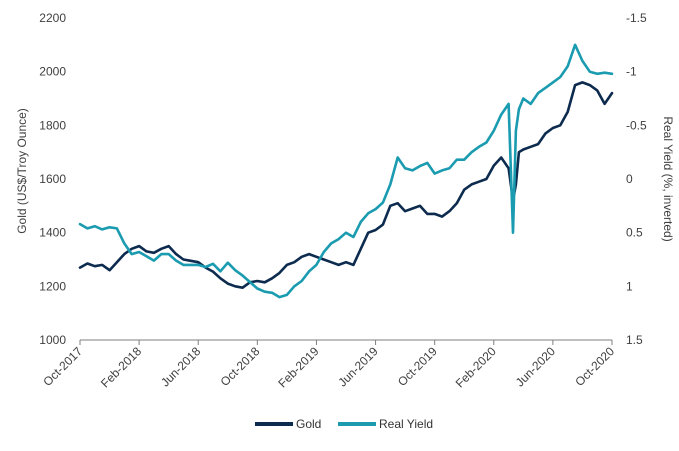  Describe the element at coordinates (344, 424) in the screenshot. I see `legend: Gold Real Yield` at that location.